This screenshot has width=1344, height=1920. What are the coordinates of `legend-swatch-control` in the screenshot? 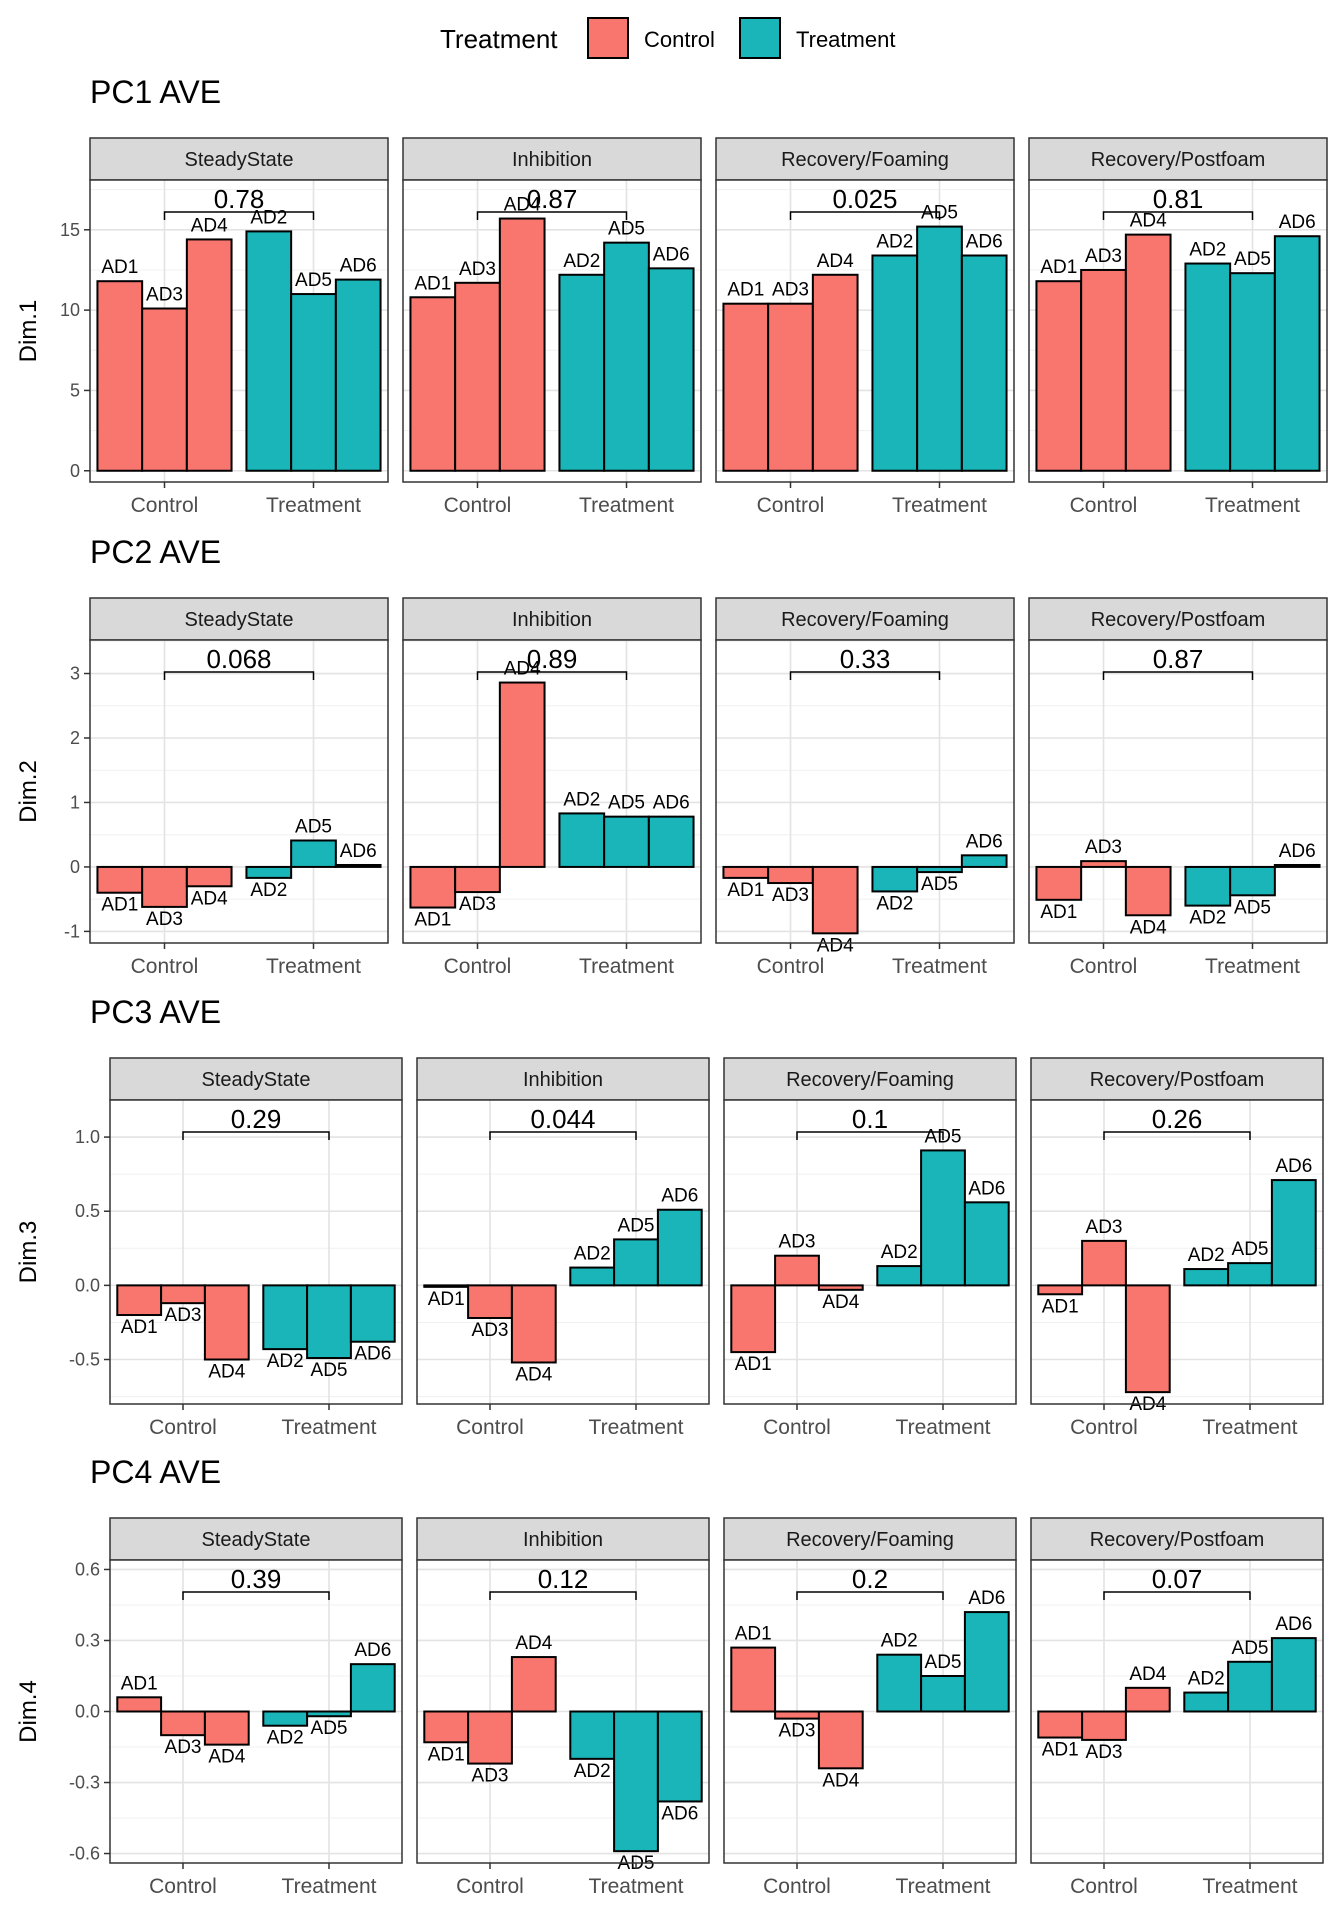 It's located at (608, 38).